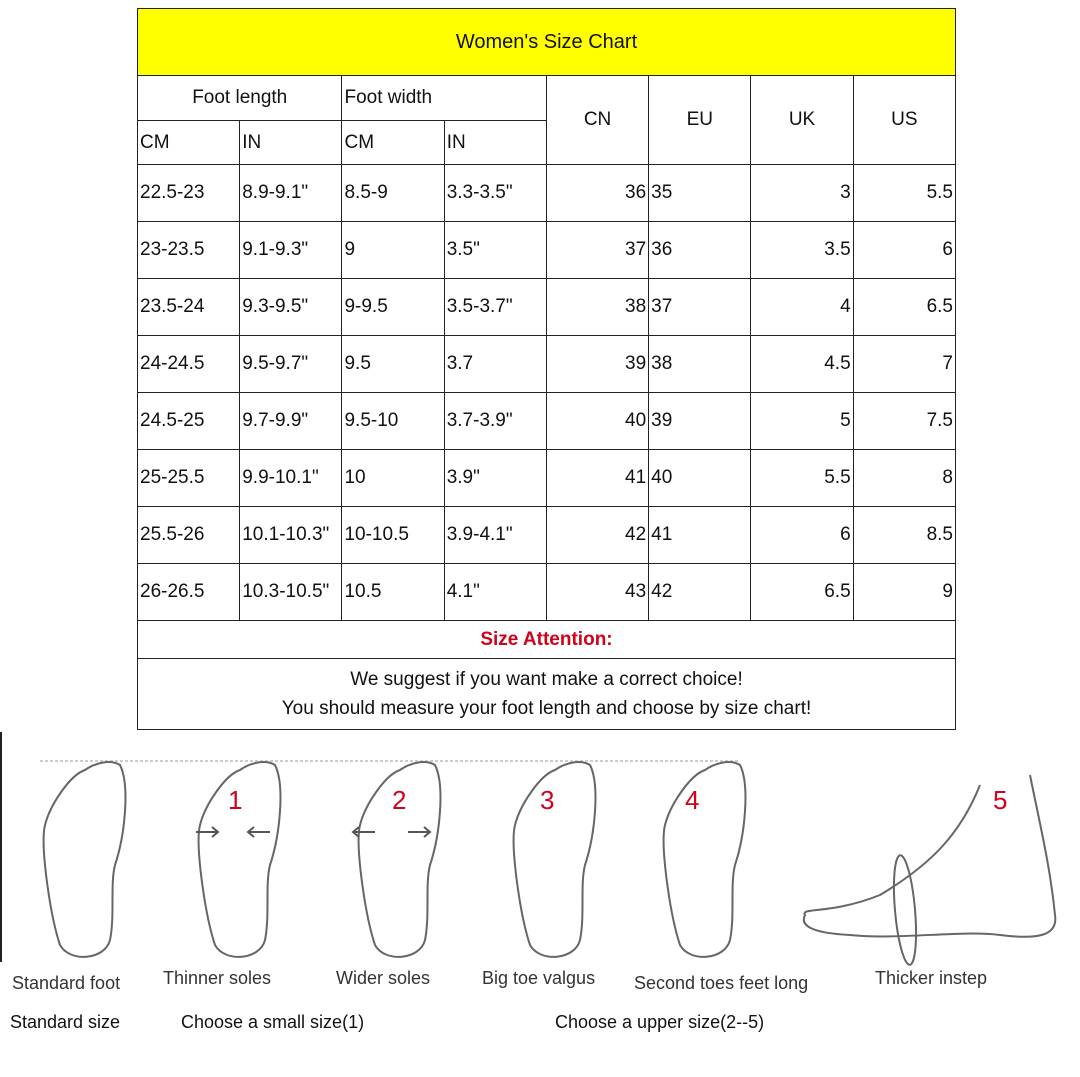 The image size is (1080, 1077). Describe the element at coordinates (904, 120) in the screenshot. I see `us-header: US` at that location.